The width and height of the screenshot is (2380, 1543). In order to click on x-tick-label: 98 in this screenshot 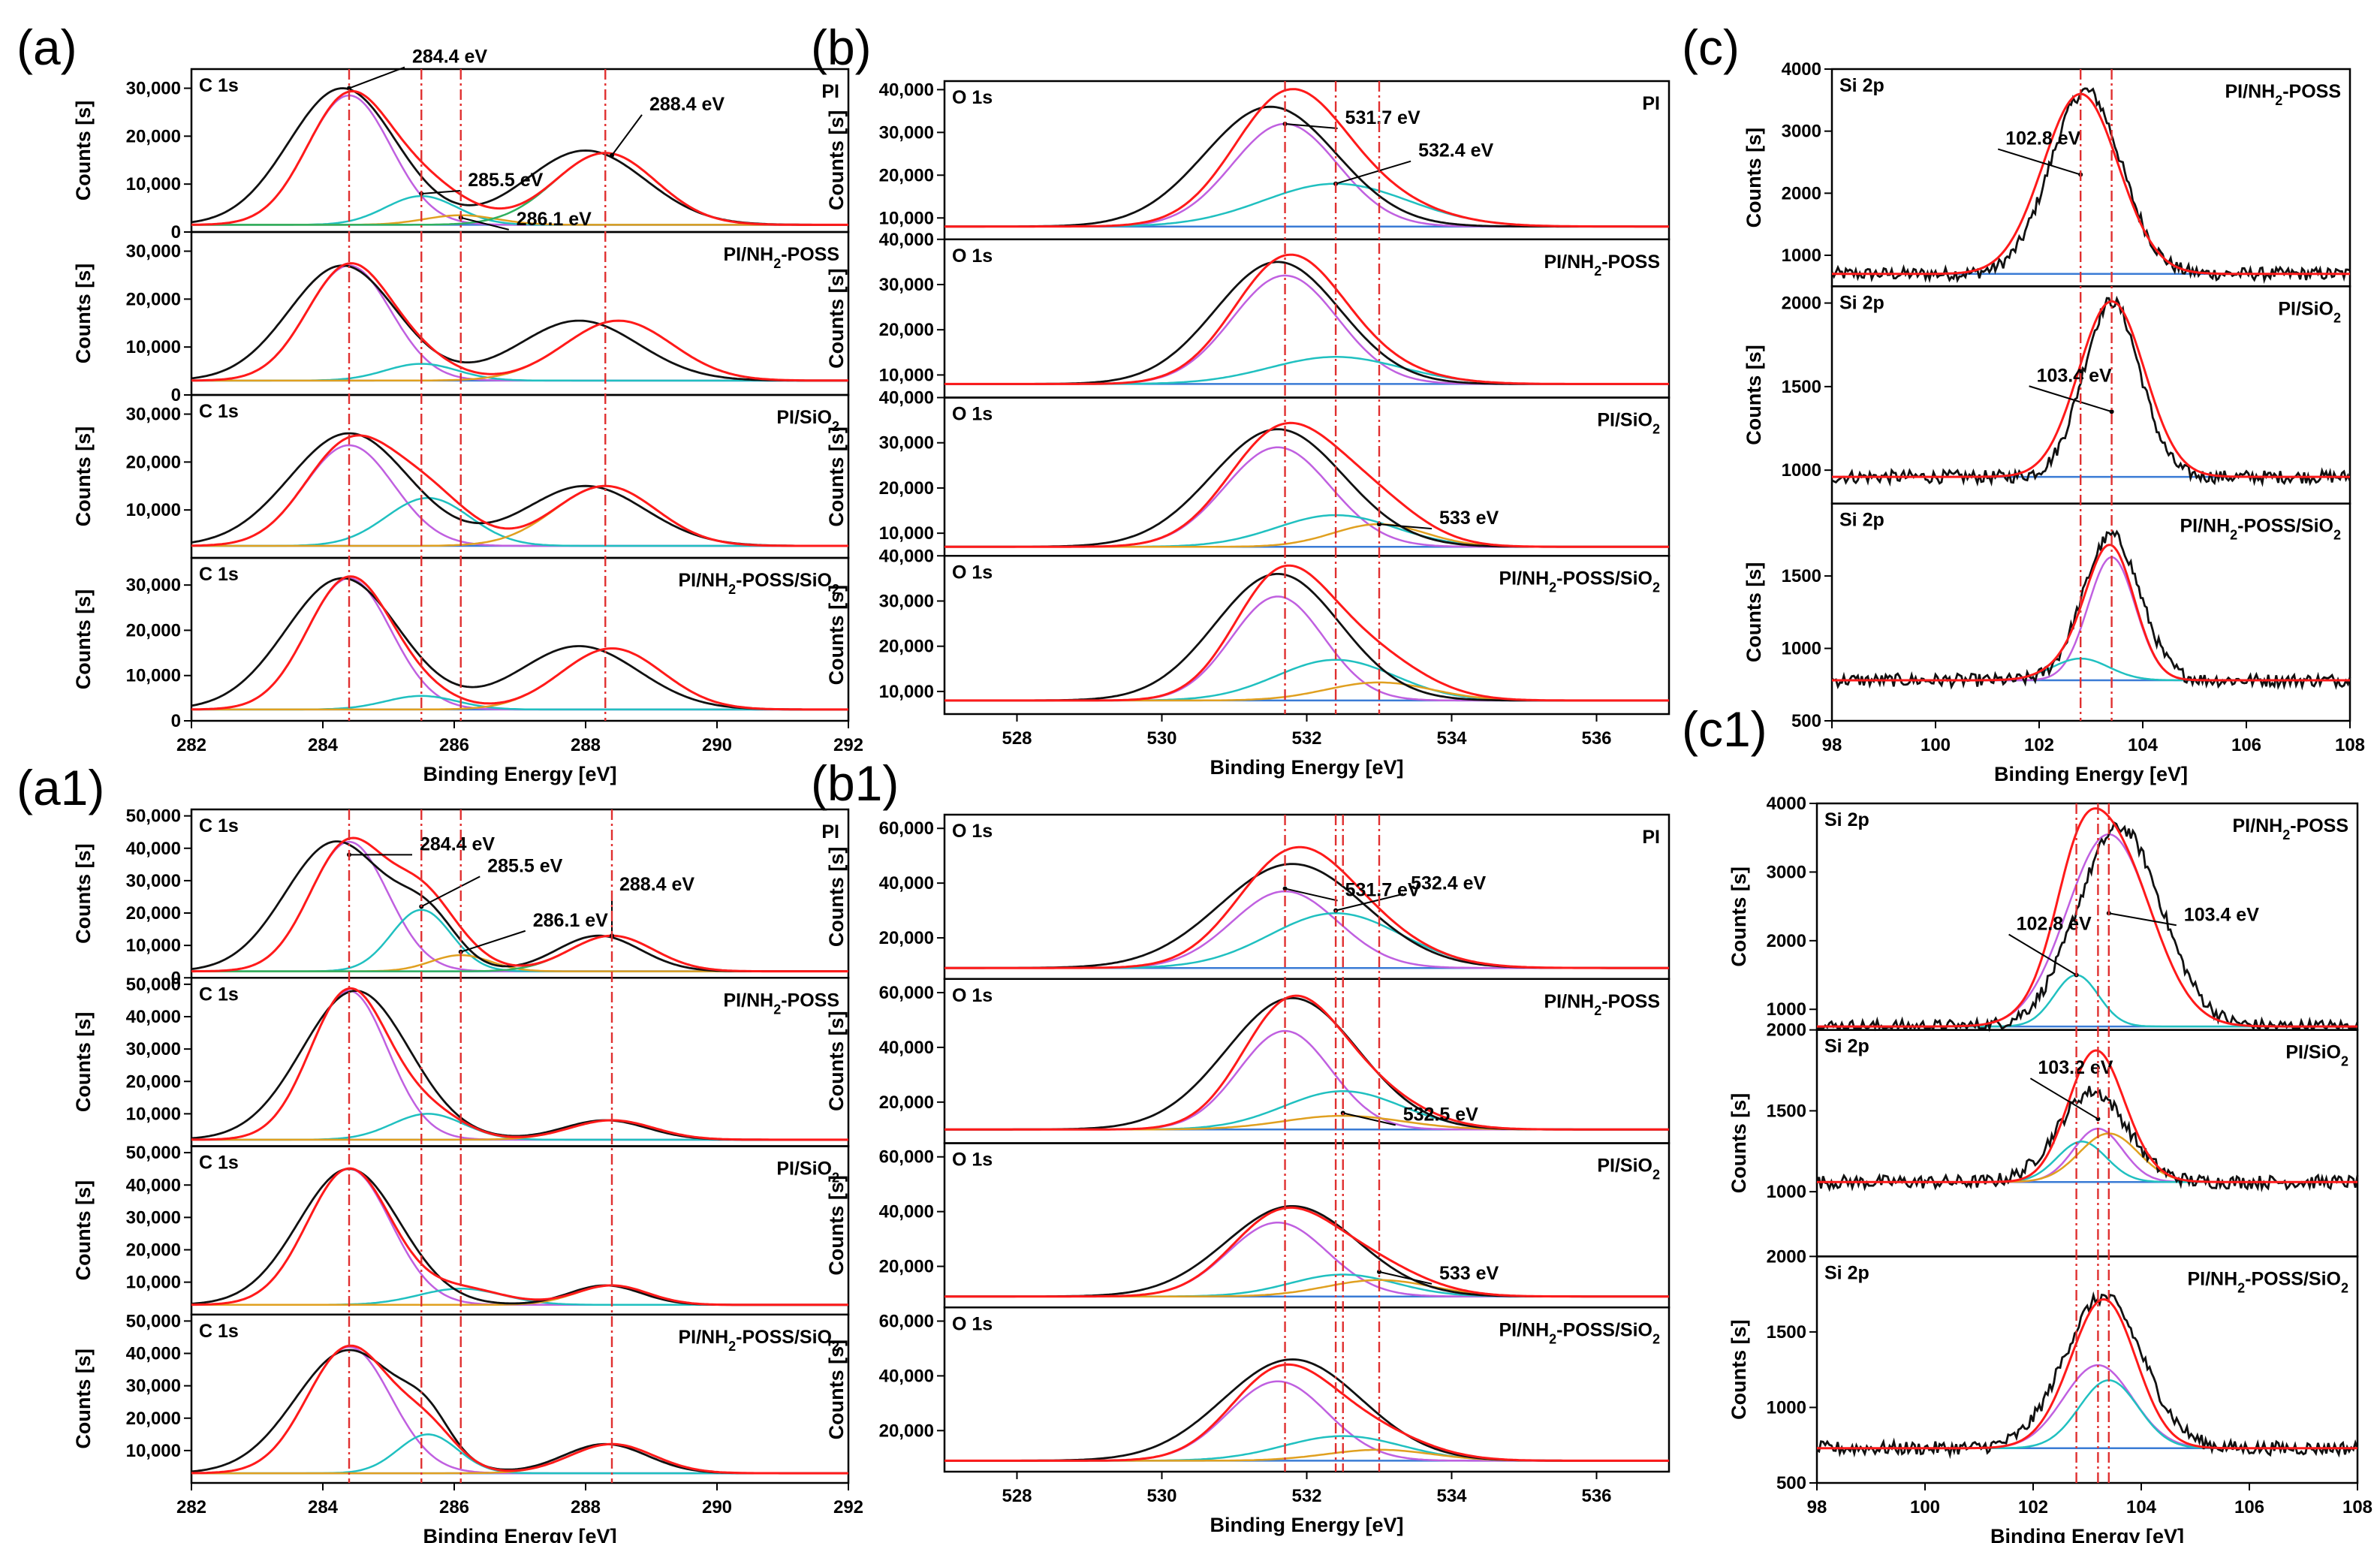, I will do `click(1832, 745)`.